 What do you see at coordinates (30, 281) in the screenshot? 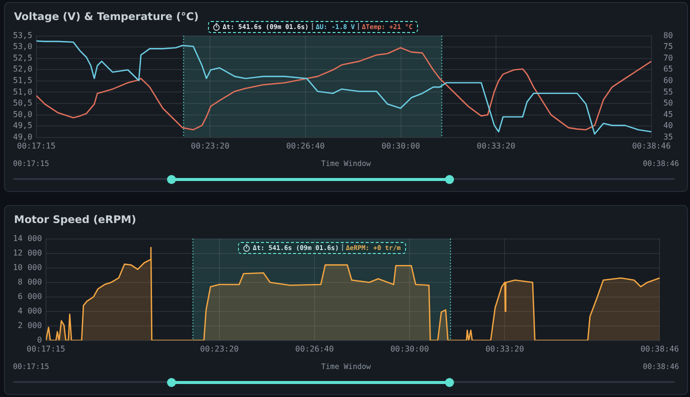
I see `y-tick-label: 8 000` at bounding box center [30, 281].